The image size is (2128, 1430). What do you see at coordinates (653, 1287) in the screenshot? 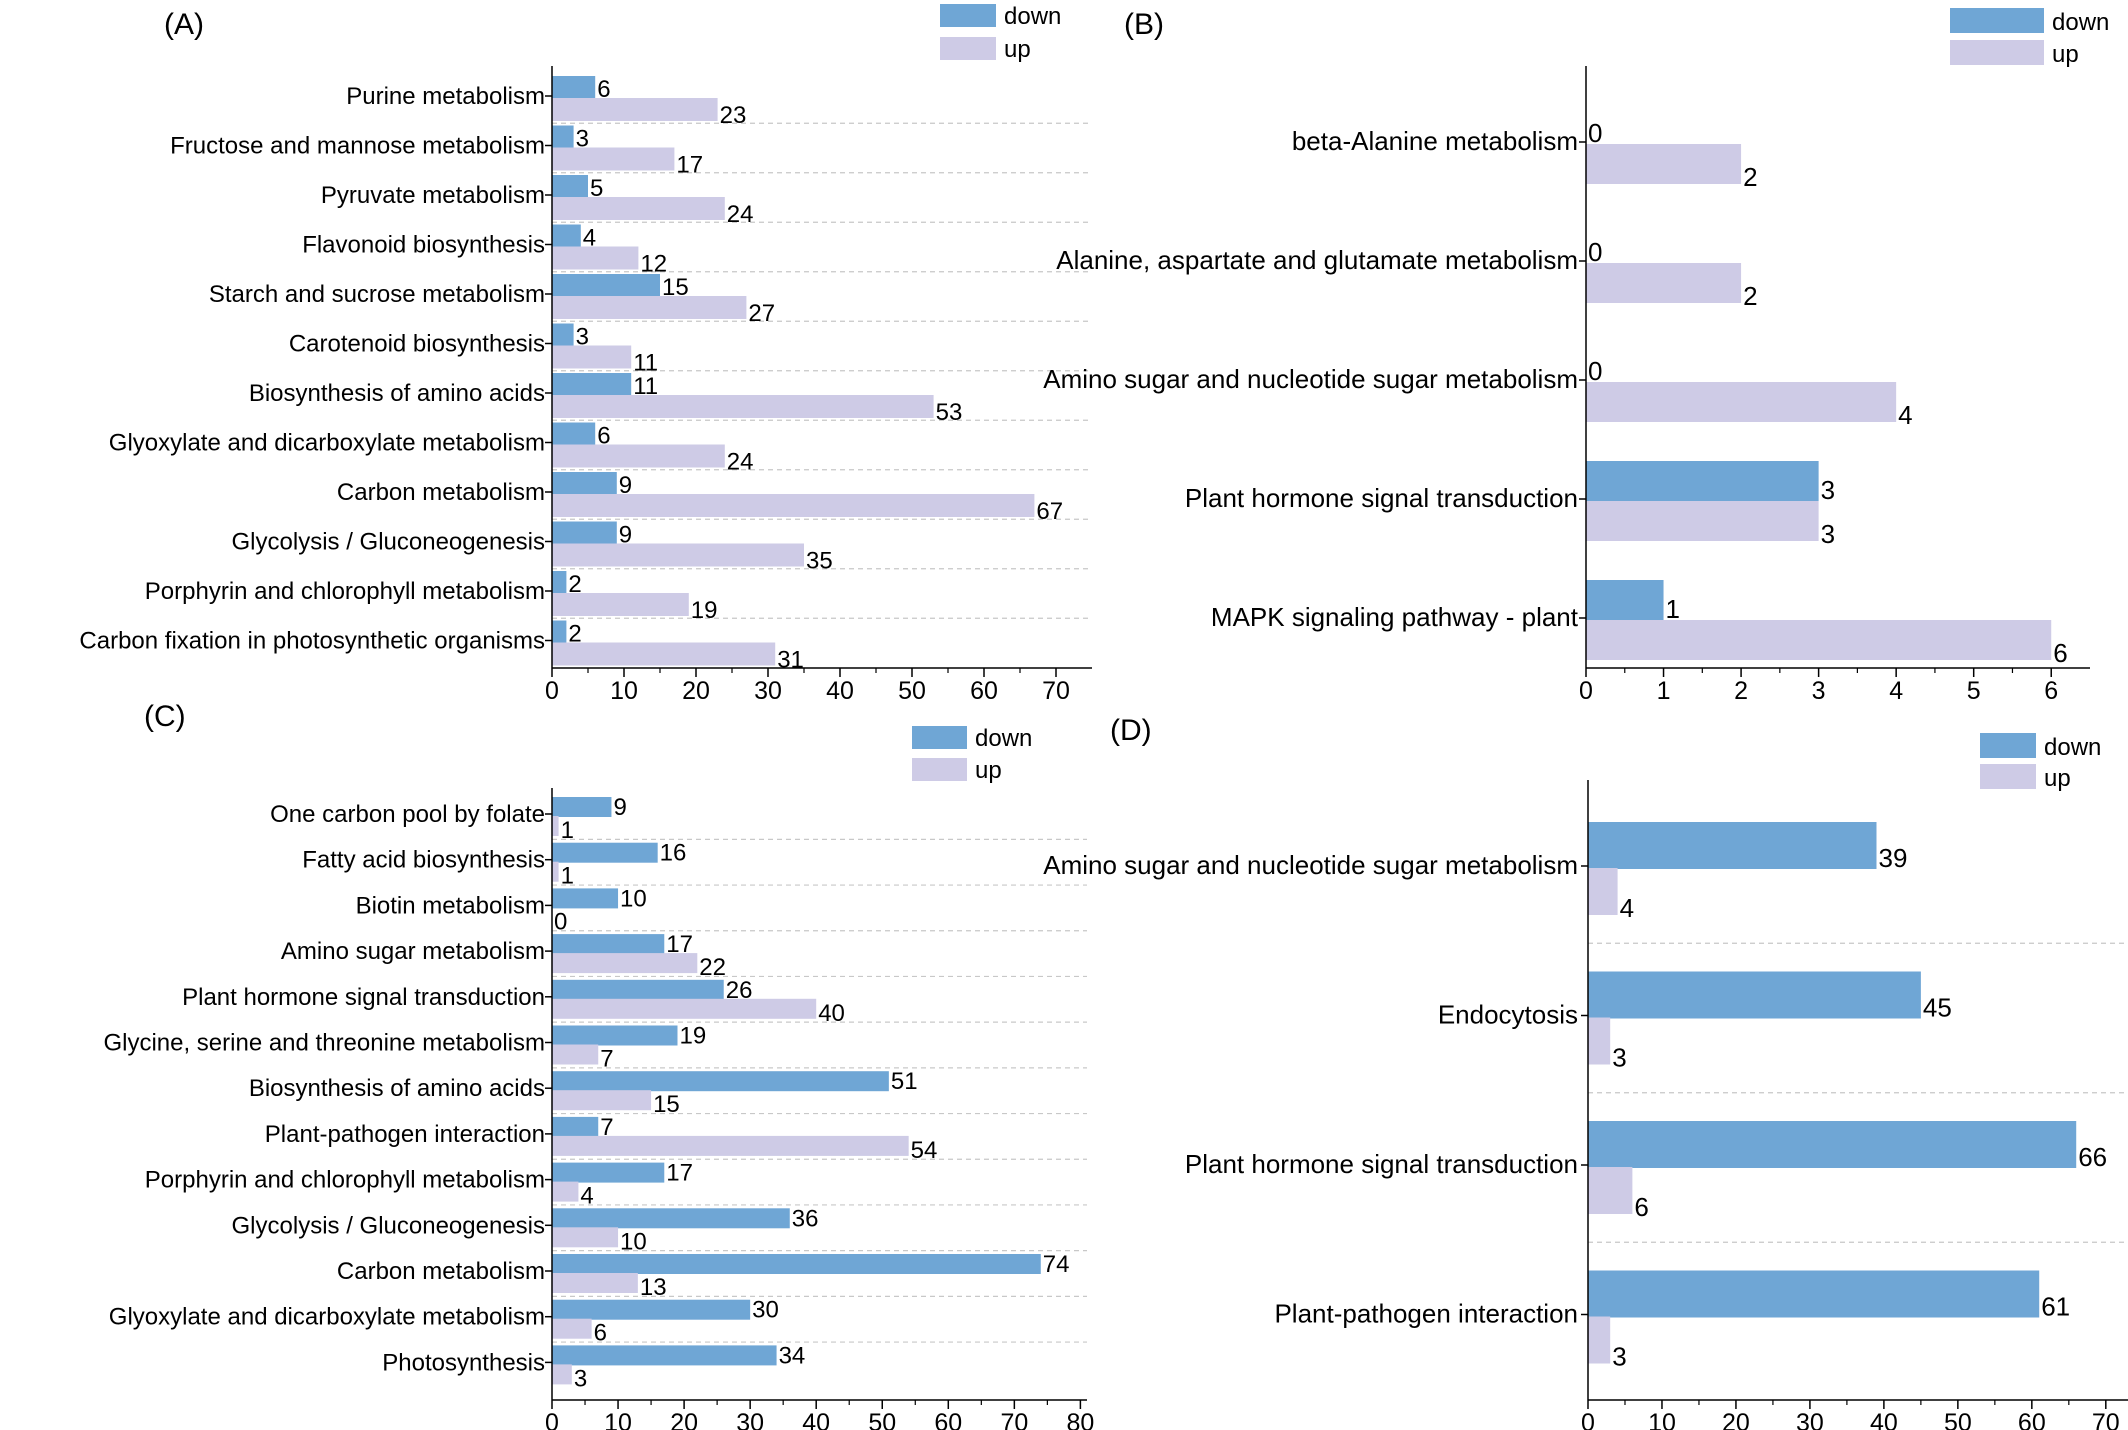
I see `value-label-up: 13` at bounding box center [653, 1287].